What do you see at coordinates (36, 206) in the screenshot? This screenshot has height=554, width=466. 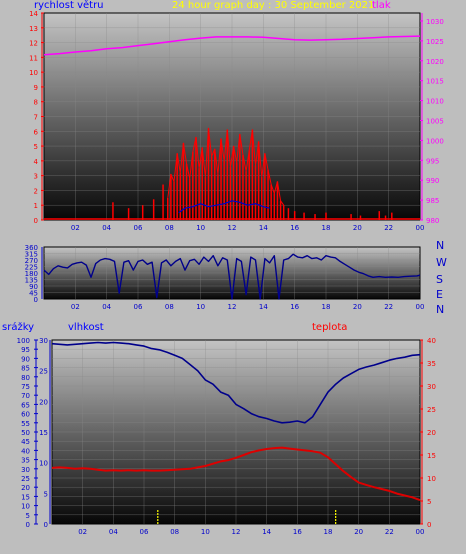 I see `wind-axis-label-1: 1` at bounding box center [36, 206].